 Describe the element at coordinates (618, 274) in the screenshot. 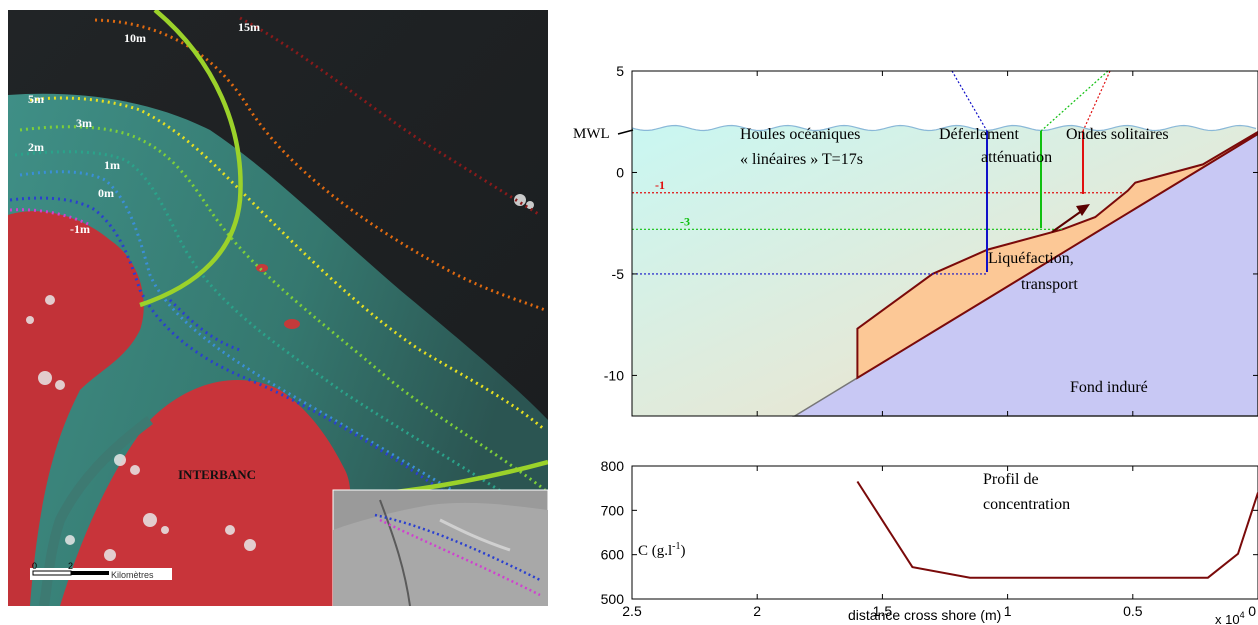

I see `y-tick-label: -5` at that location.